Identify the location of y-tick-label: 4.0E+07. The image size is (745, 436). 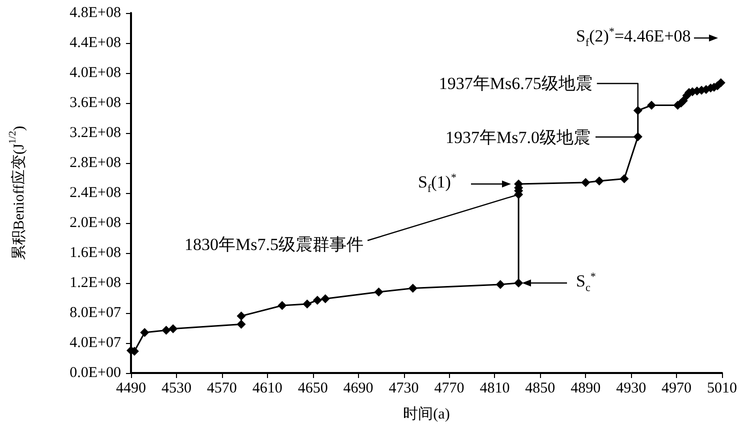
(96, 343).